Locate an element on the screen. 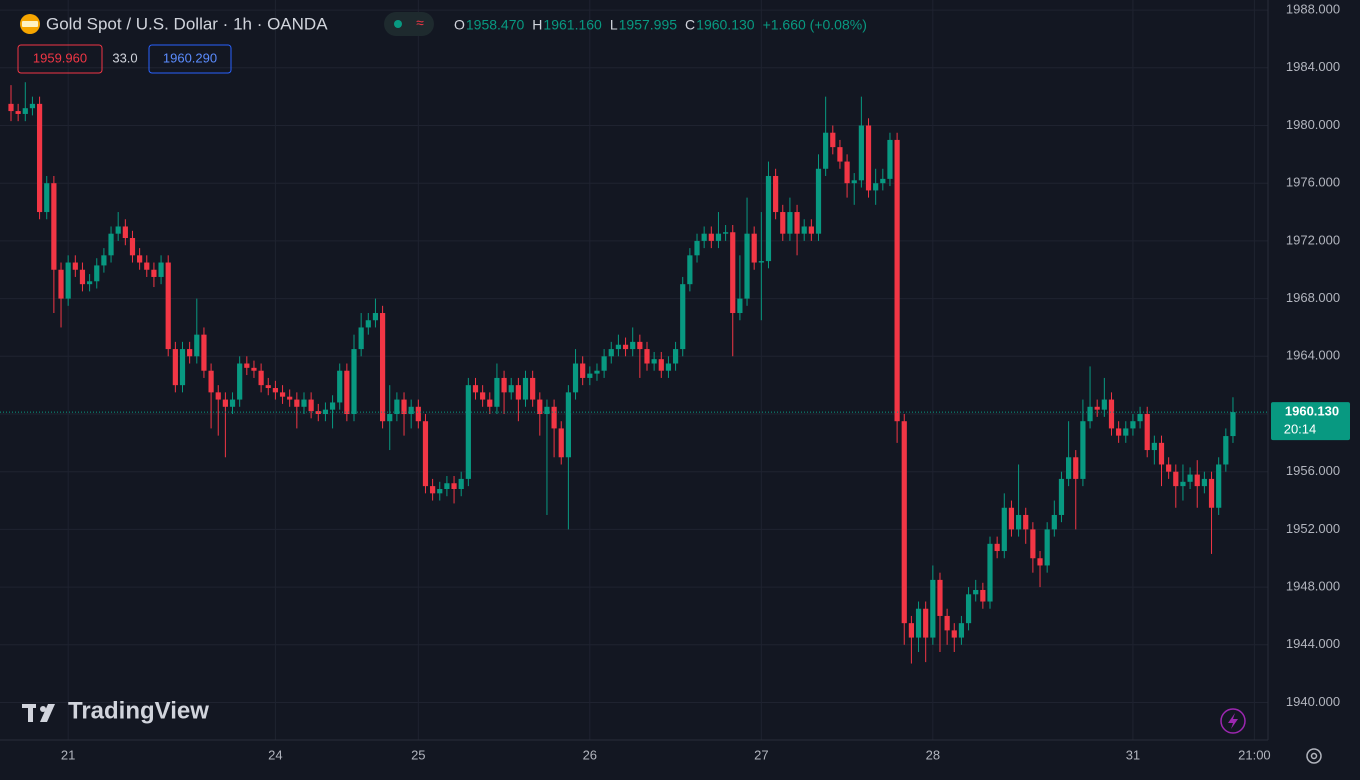 The width and height of the screenshot is (1360, 780). market-status is located at coordinates (398, 24).